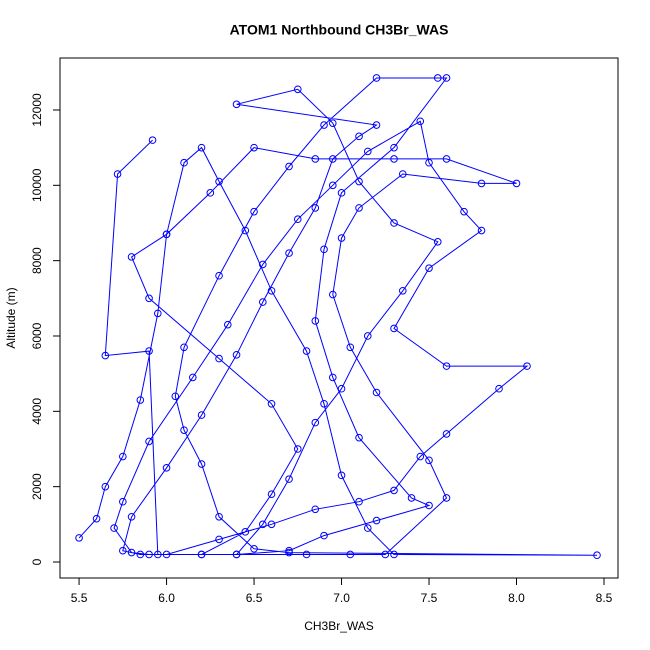 Image resolution: width=650 pixels, height=650 pixels. What do you see at coordinates (37, 486) in the screenshot?
I see `y-tick-label: 2000` at bounding box center [37, 486].